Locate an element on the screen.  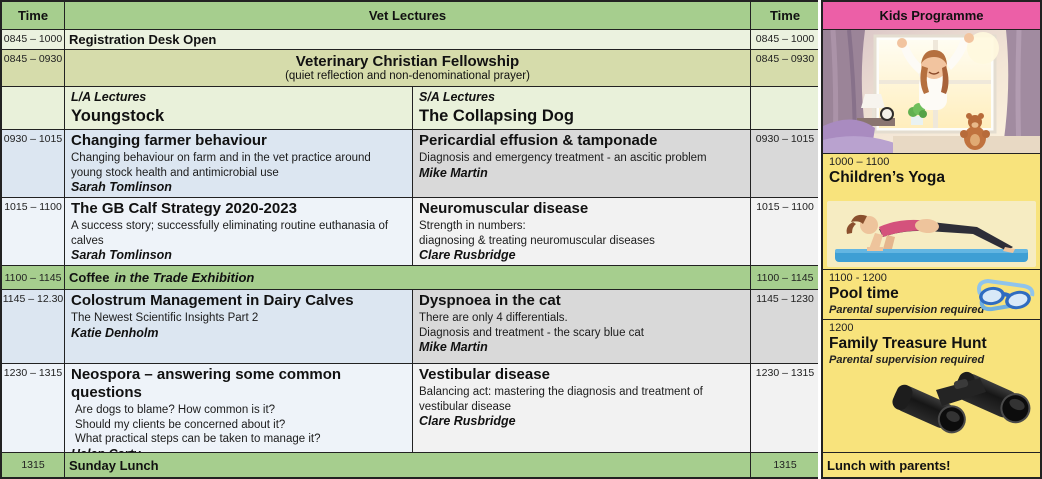
registration-row: Registration Desk Open is located at coordinates (407, 39).